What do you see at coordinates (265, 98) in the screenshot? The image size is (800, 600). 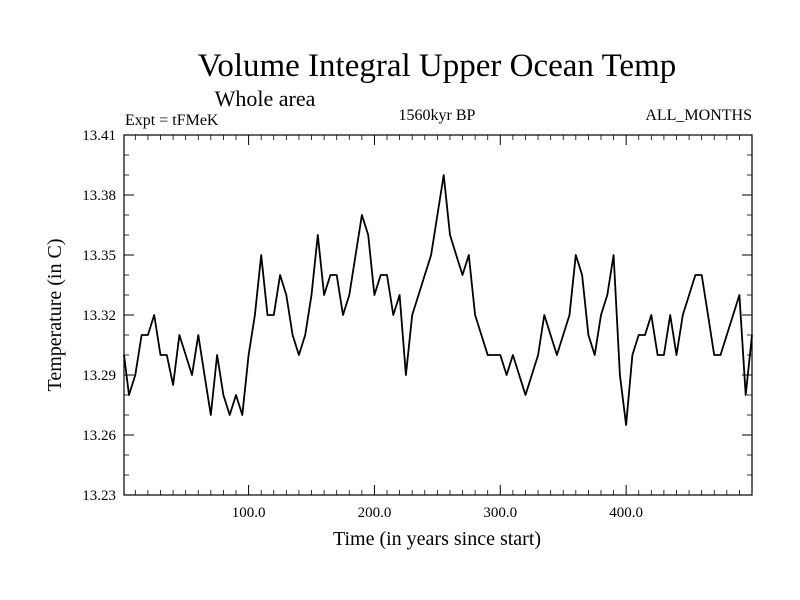 I see `chart-subtitle: Whole area` at bounding box center [265, 98].